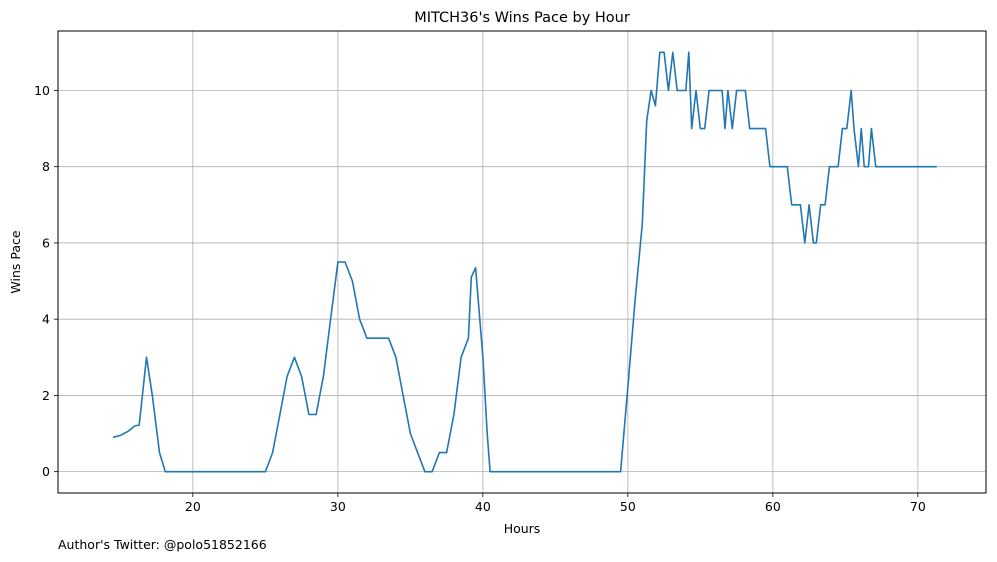 Image resolution: width=997 pixels, height=562 pixels. I want to click on x-tick-label: 40, so click(483, 506).